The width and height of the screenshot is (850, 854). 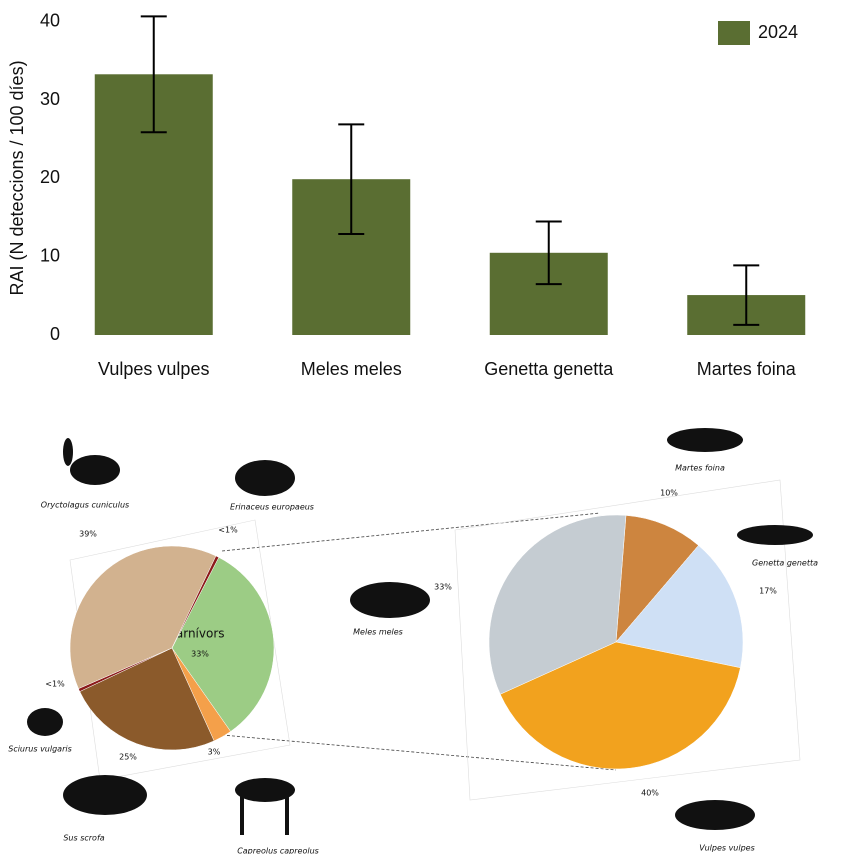 What do you see at coordinates (785, 563) in the screenshot?
I see `slice-name: Genetta genetta` at bounding box center [785, 563].